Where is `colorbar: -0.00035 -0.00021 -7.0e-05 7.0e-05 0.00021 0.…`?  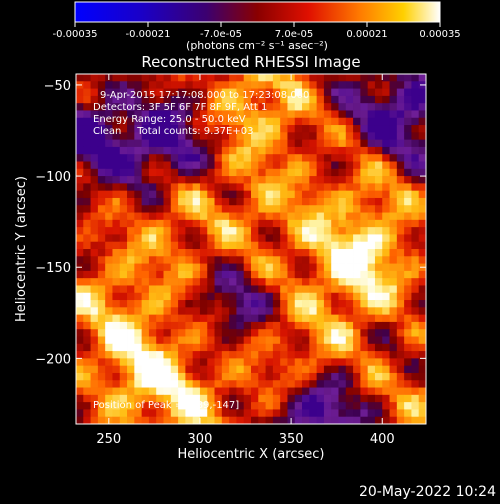
colorbar: -0.00035 -0.00021 -7.0e-05 7.0e-05 0.00021 0.… is located at coordinates (257, 26).